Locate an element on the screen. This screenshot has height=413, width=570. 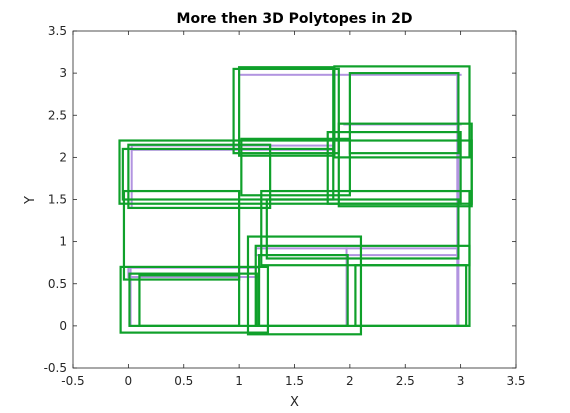
y-tick-label: 0.5 is located at coordinates (57, 284).